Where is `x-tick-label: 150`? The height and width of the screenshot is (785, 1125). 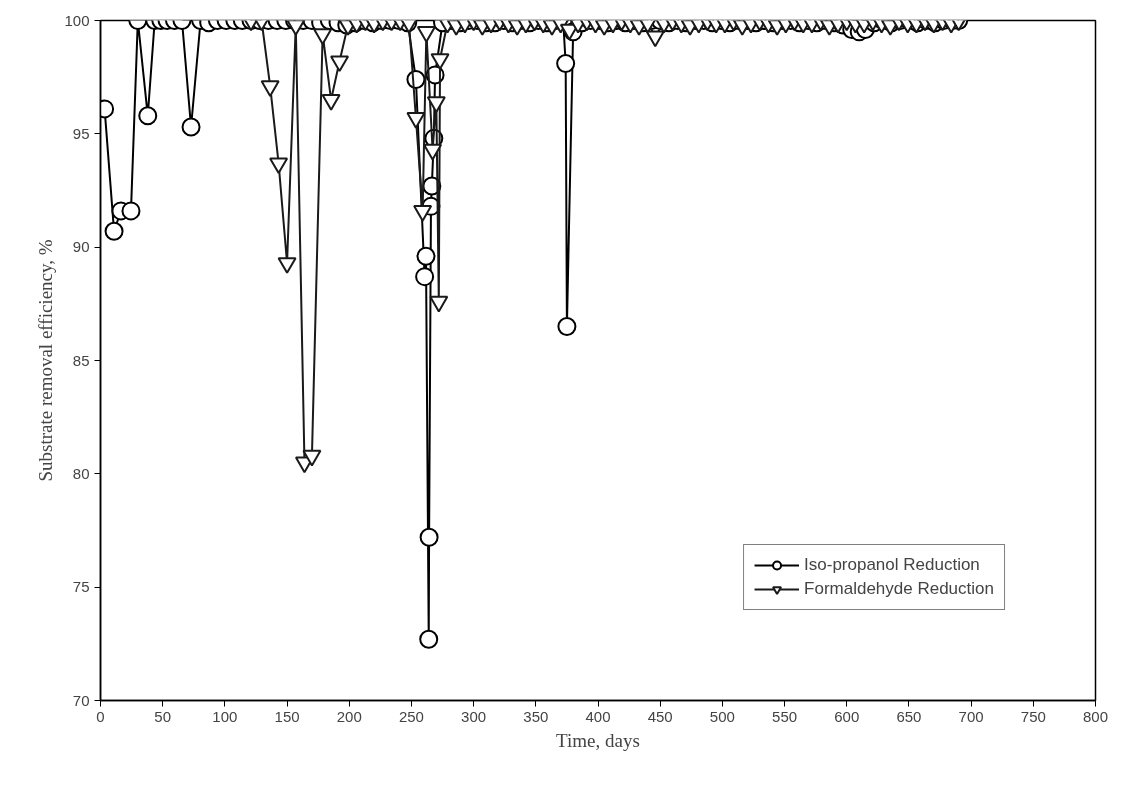 x-tick-label: 150 is located at coordinates (287, 716).